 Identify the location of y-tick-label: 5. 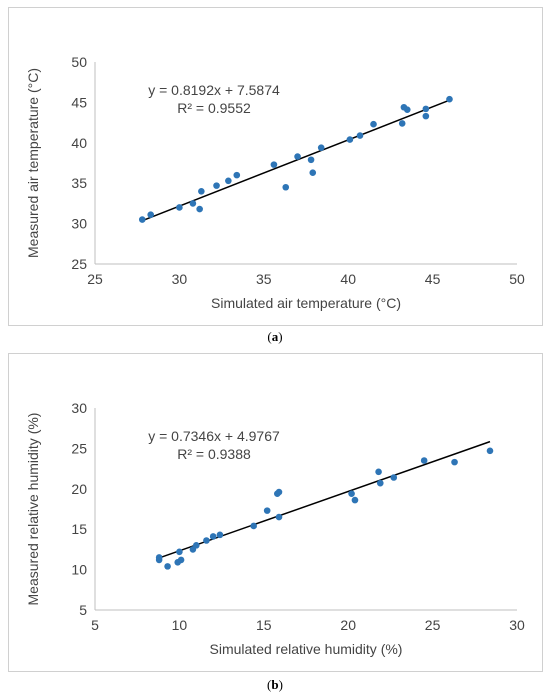
(83, 610).